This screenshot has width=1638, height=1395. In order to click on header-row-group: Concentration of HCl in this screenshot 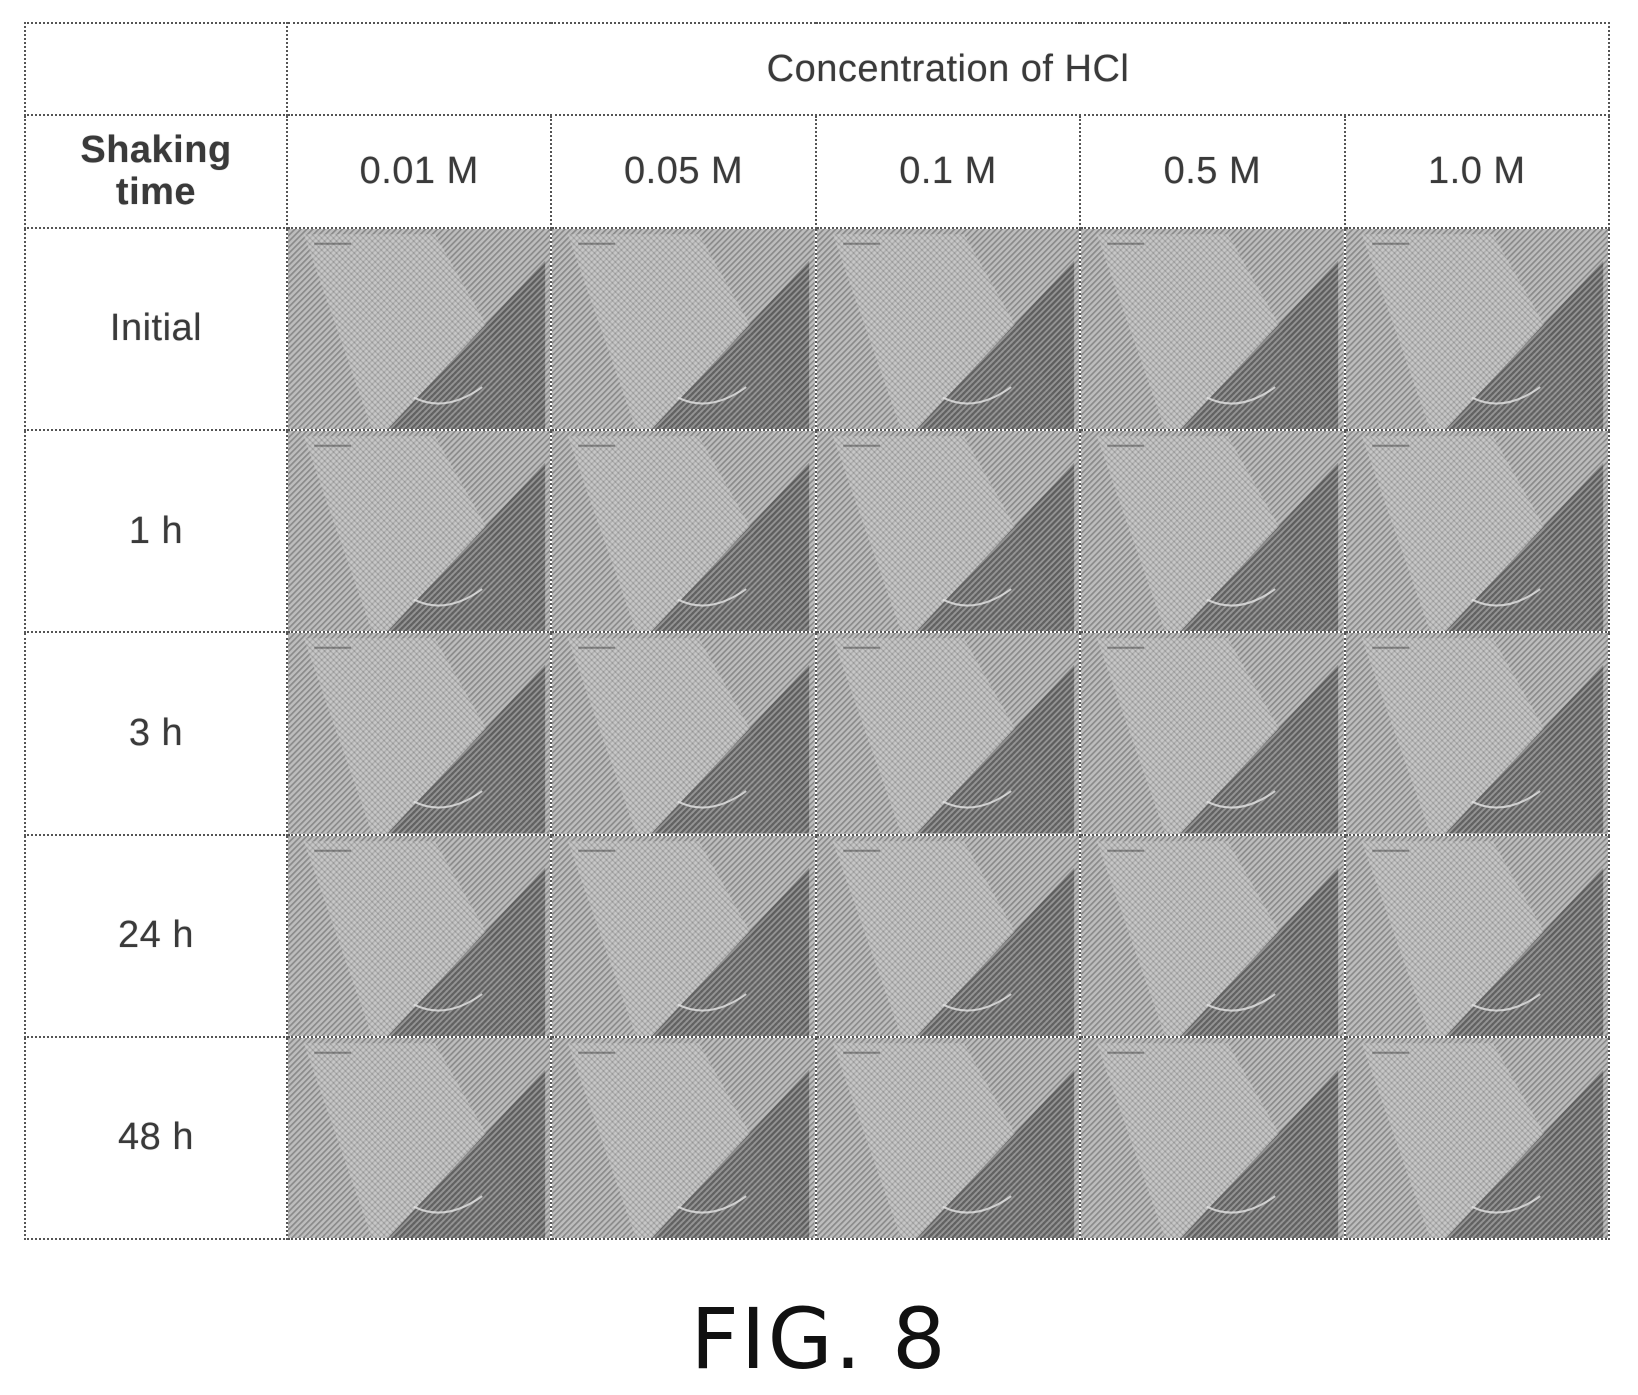, I will do `click(817, 69)`.